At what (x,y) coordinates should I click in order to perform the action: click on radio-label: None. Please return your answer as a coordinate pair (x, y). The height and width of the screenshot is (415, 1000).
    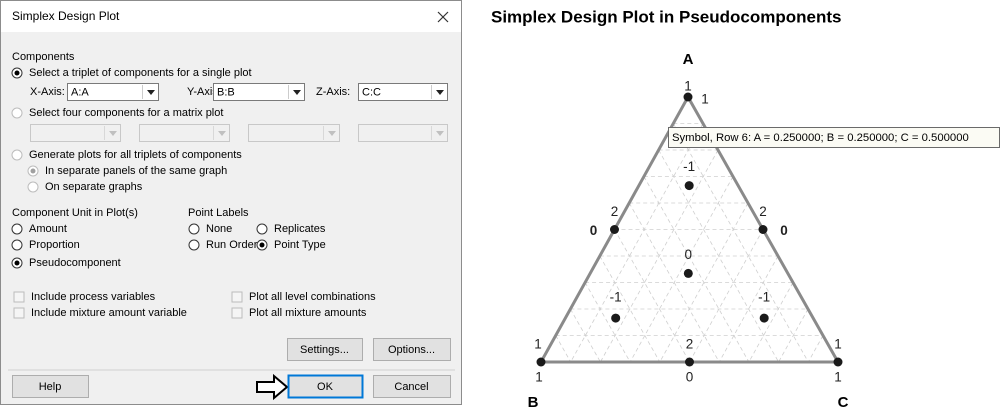
    Looking at the image, I should click on (219, 229).